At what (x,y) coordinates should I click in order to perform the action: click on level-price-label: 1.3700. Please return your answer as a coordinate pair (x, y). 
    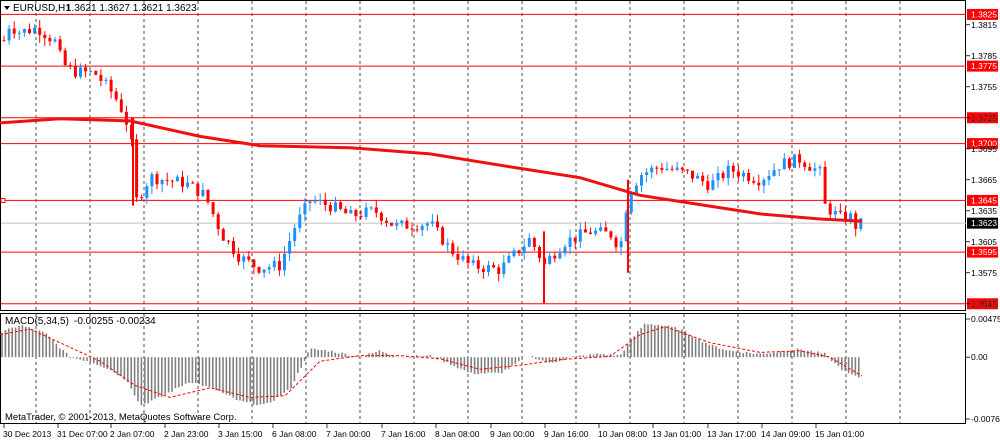
    Looking at the image, I should click on (984, 144).